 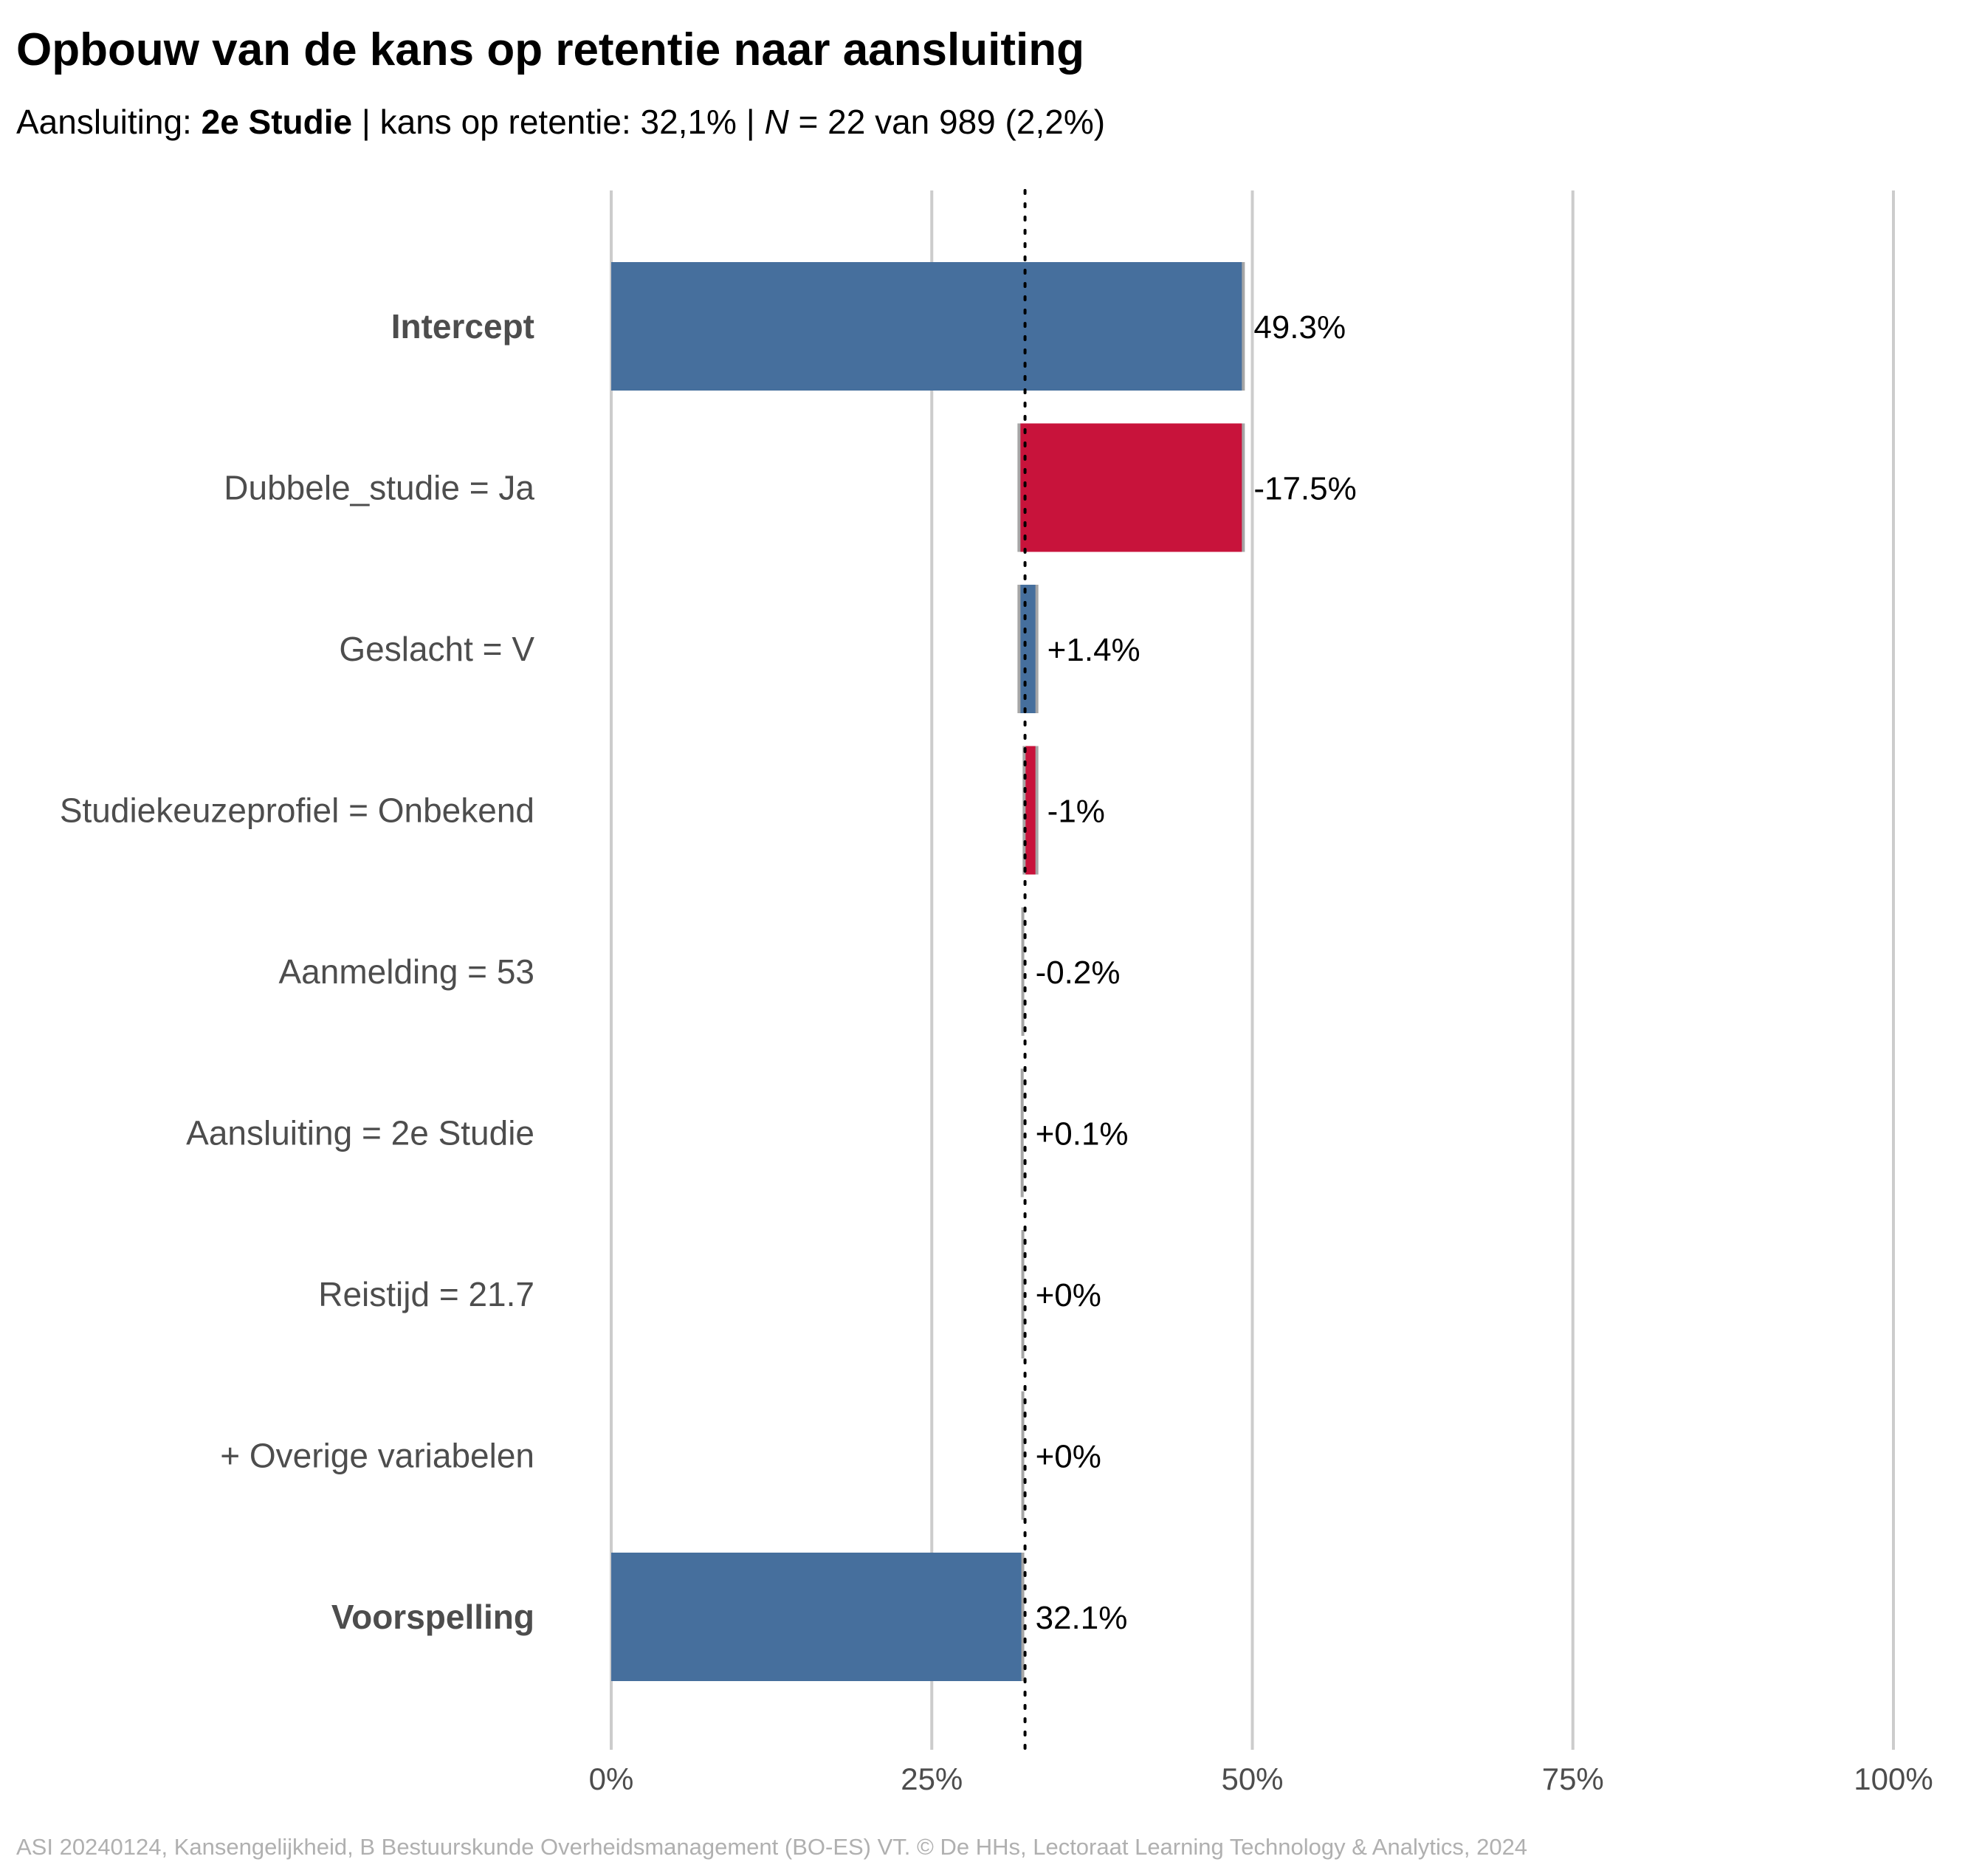 I want to click on value-label-3: -1%, so click(x=1076, y=812).